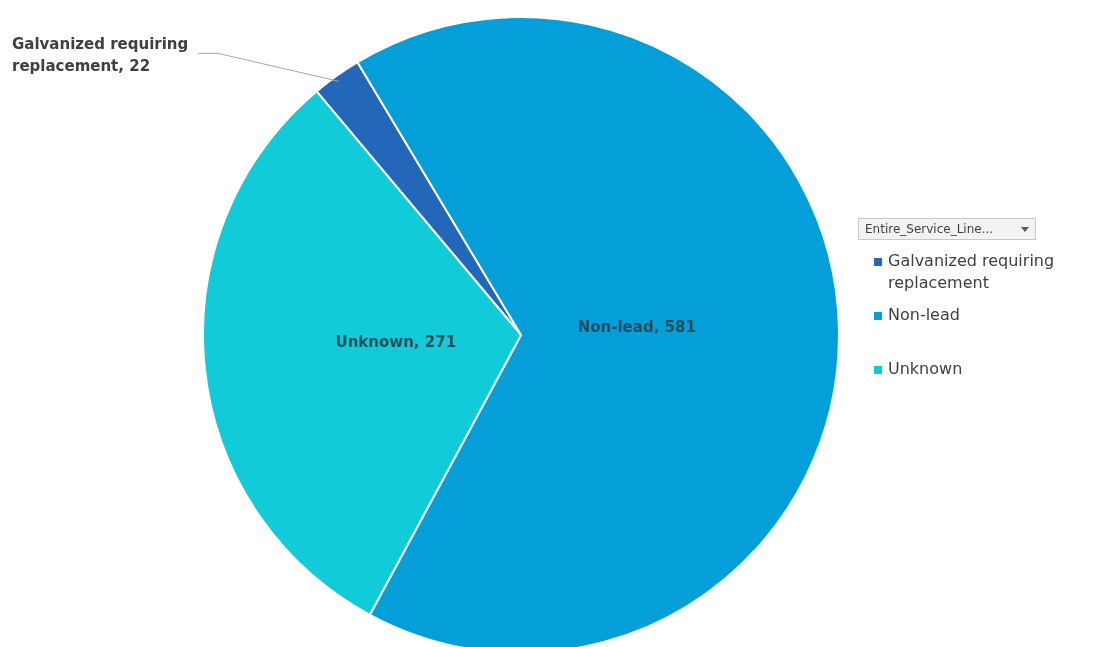 The image size is (1096, 647). What do you see at coordinates (636, 327) in the screenshot?
I see `data-label: Non-lead, 581` at bounding box center [636, 327].